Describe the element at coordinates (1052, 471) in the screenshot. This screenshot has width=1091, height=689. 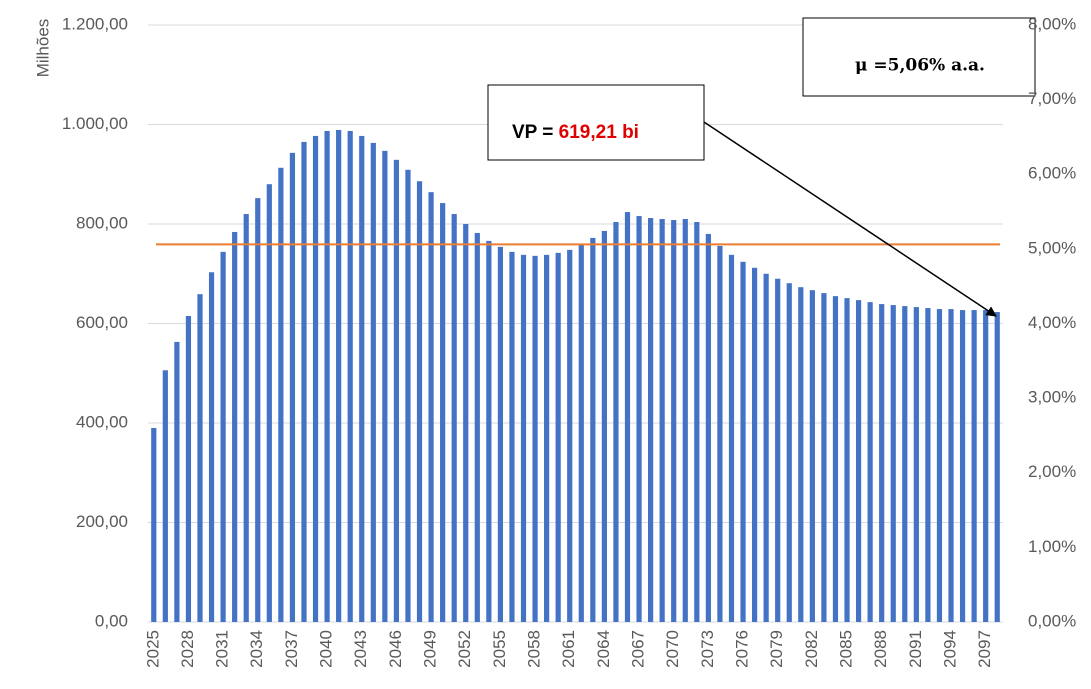
I see `y2-tick-label: 2,00%` at that location.